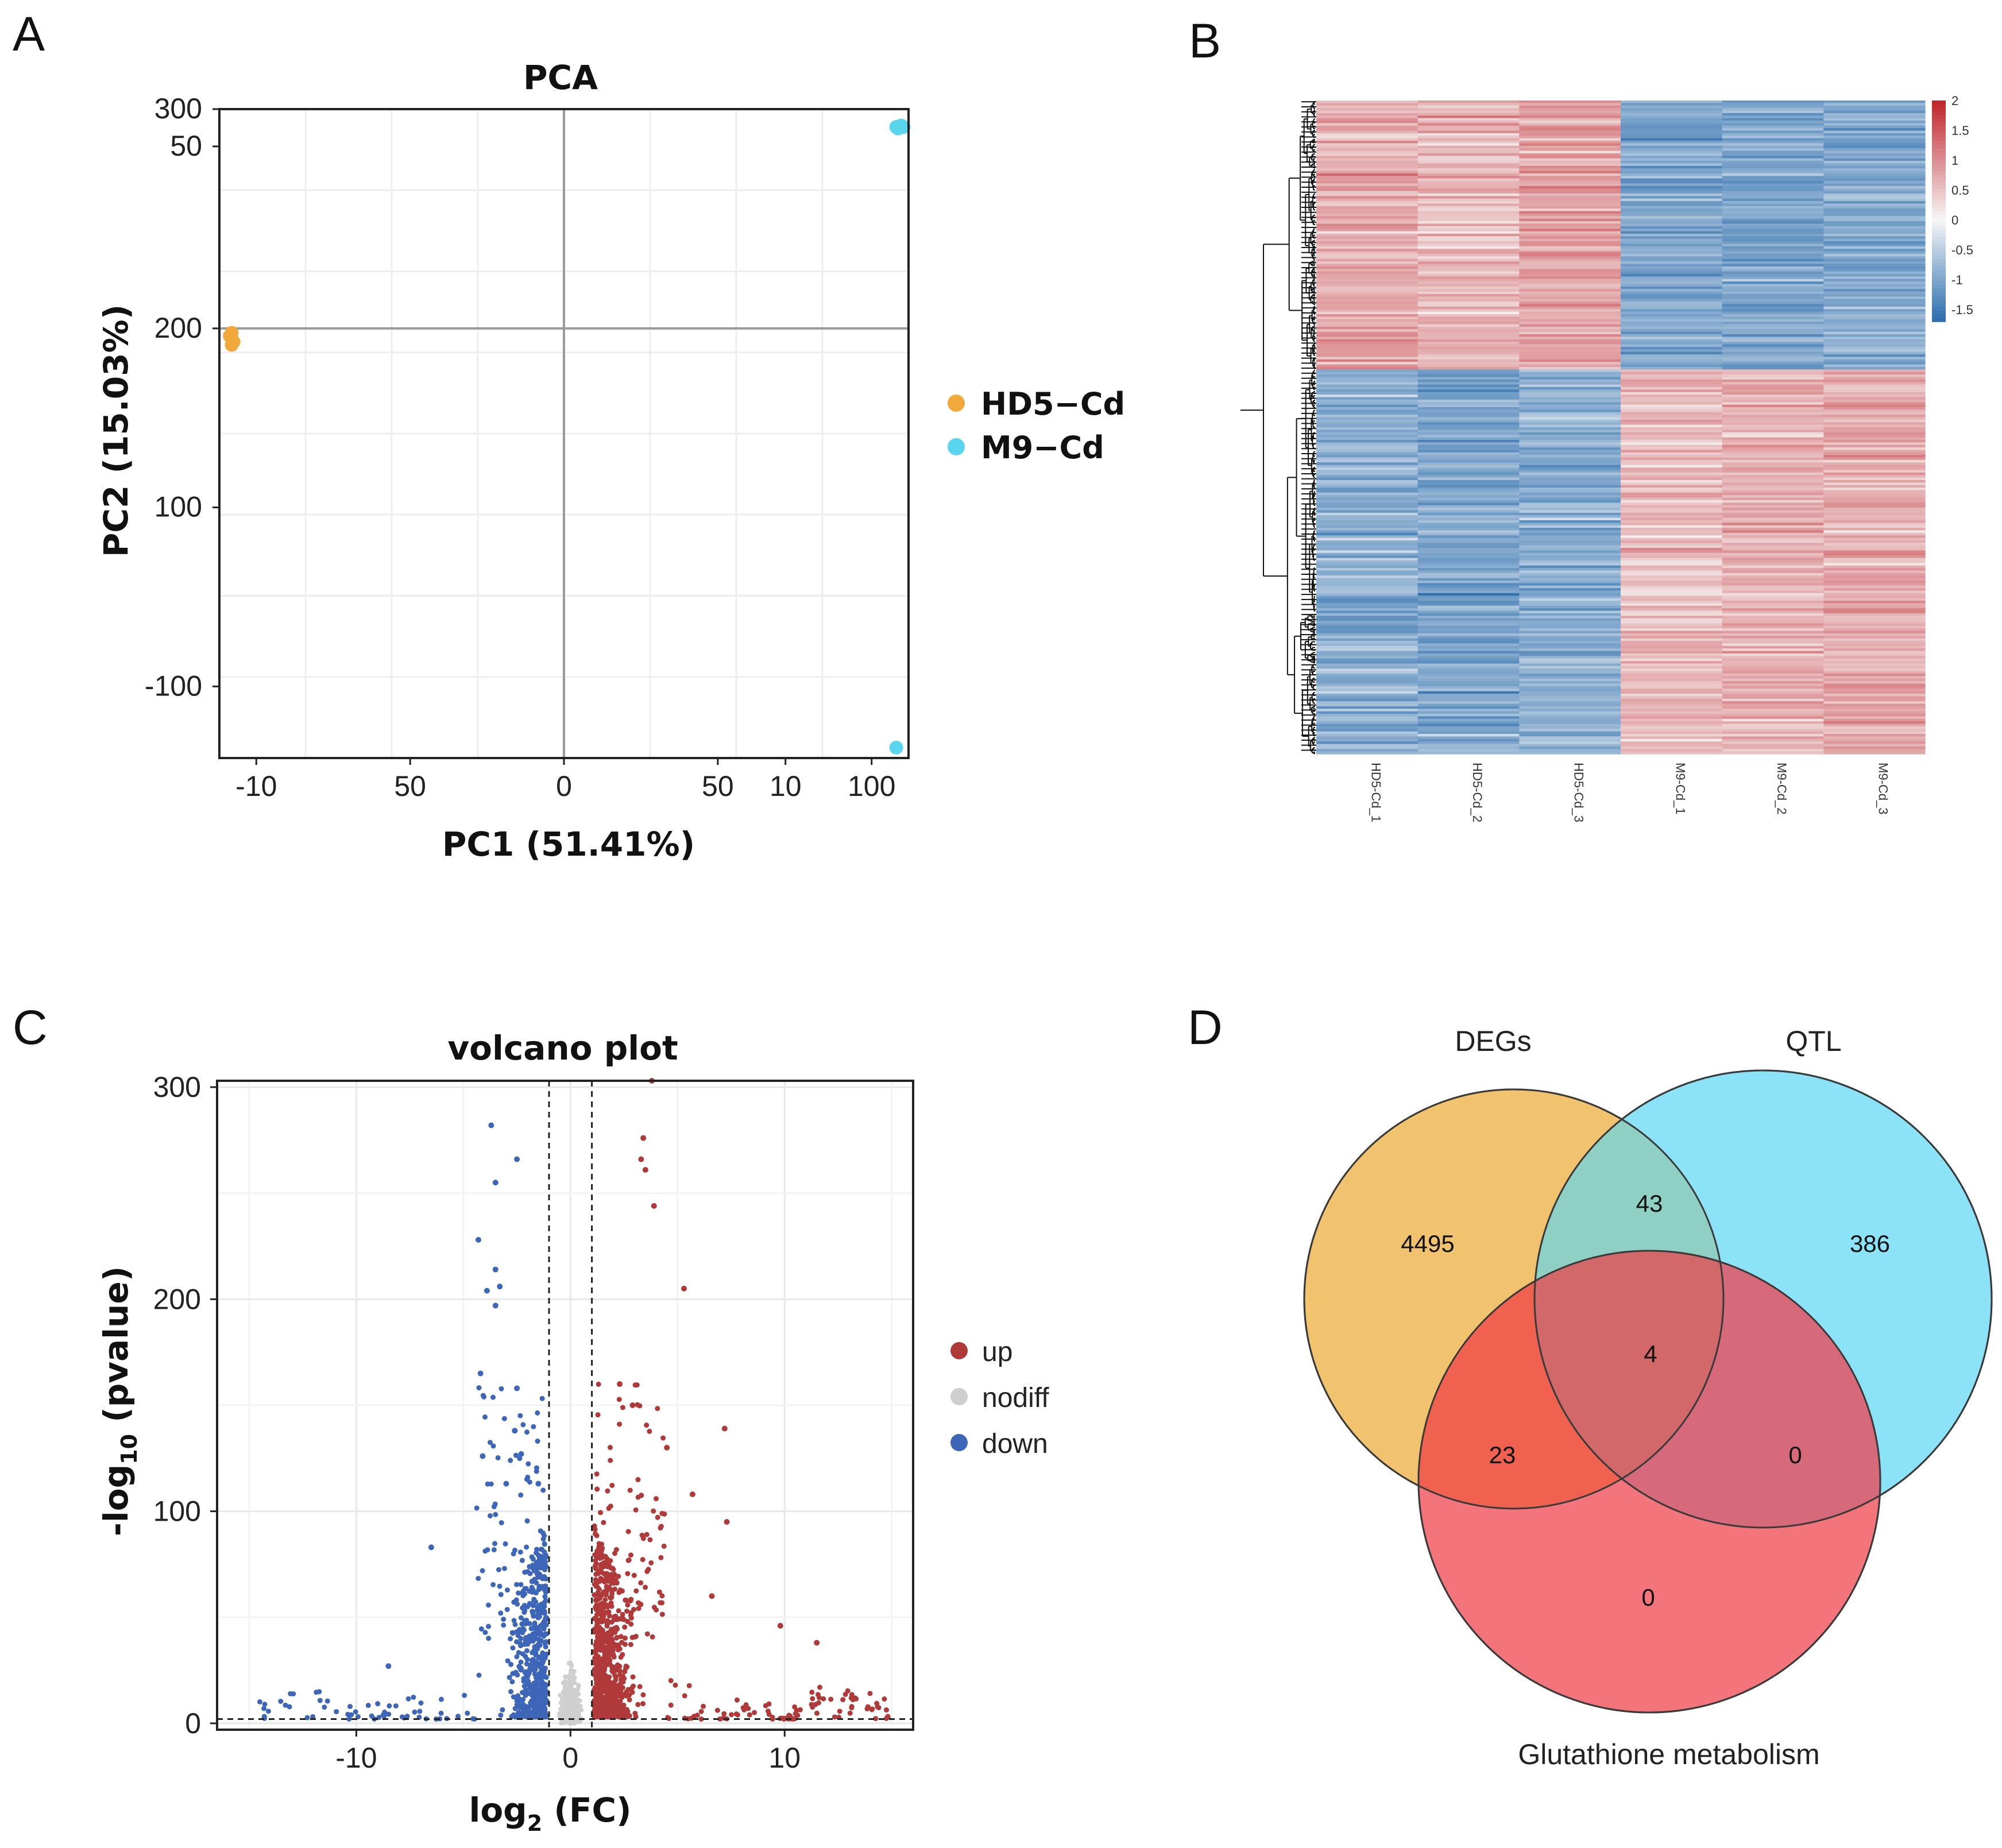 The image size is (2002, 1848). I want to click on venn-overlap-qtl-glu, so click(1707, 1389).